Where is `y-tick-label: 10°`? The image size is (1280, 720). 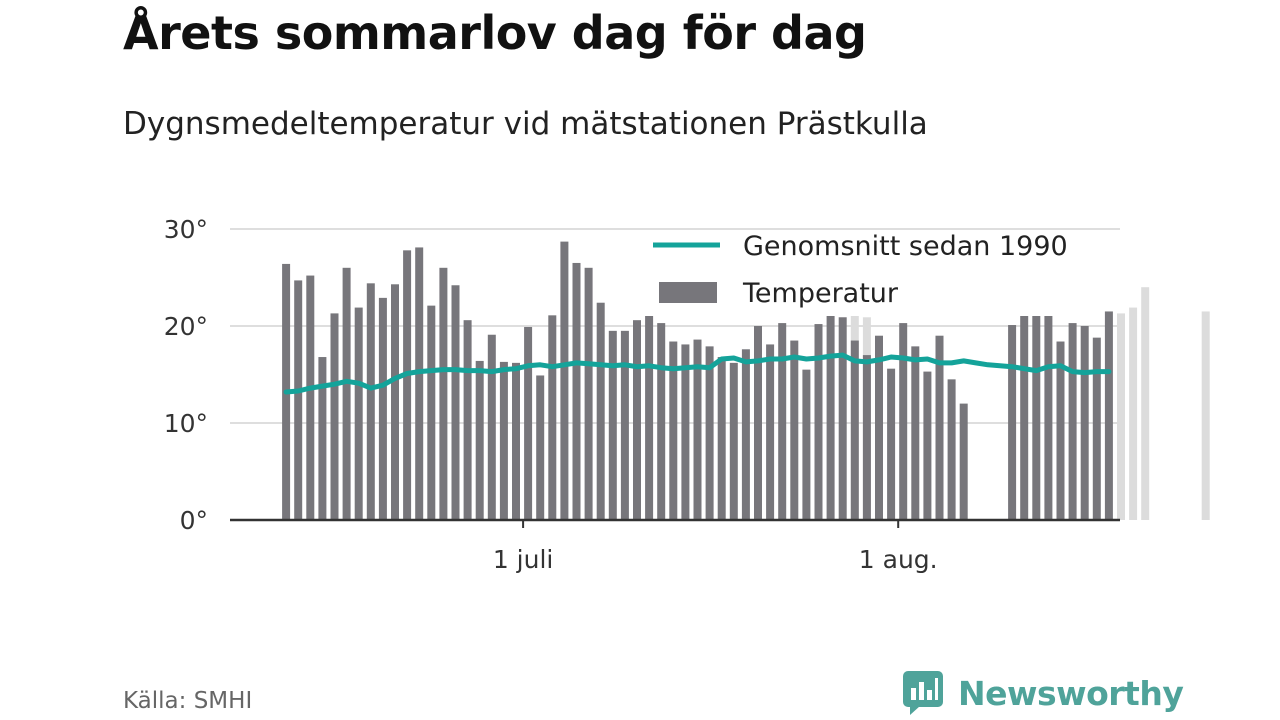
y-tick-label: 10° is located at coordinates (186, 423).